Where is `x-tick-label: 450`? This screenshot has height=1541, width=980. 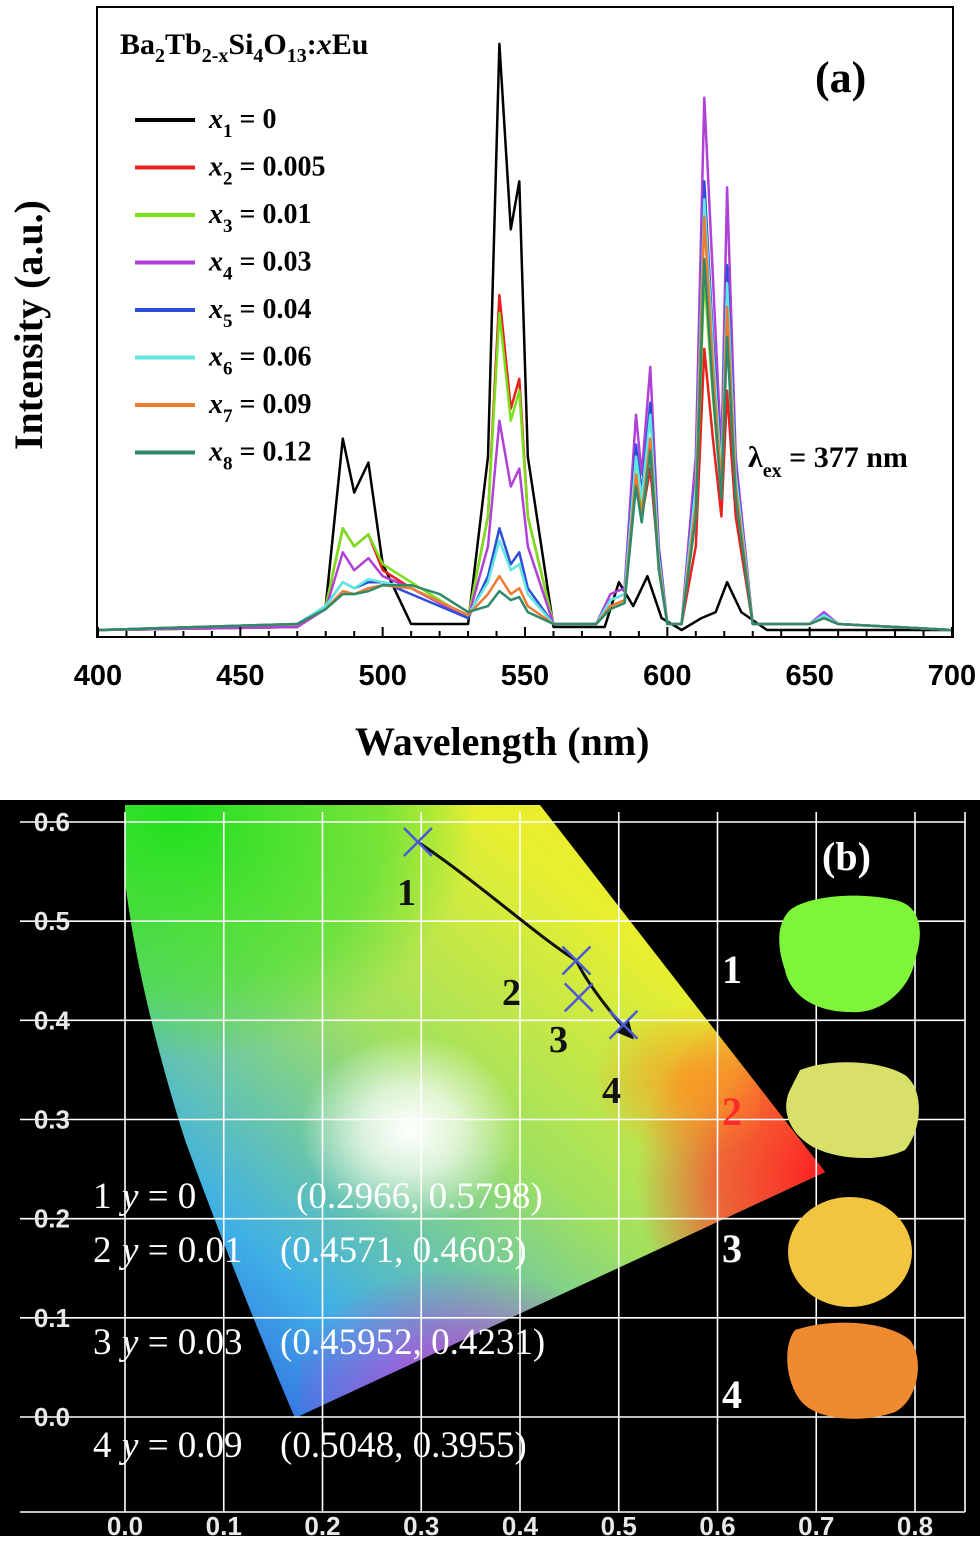 x-tick-label: 450 is located at coordinates (240, 676).